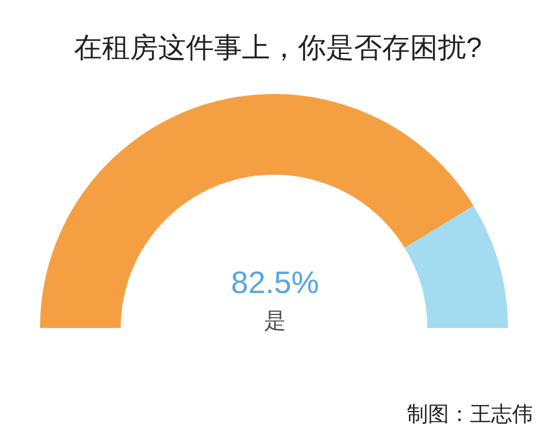 The width and height of the screenshot is (550, 433). I want to click on note: 制图：王志伟, so click(470, 414).